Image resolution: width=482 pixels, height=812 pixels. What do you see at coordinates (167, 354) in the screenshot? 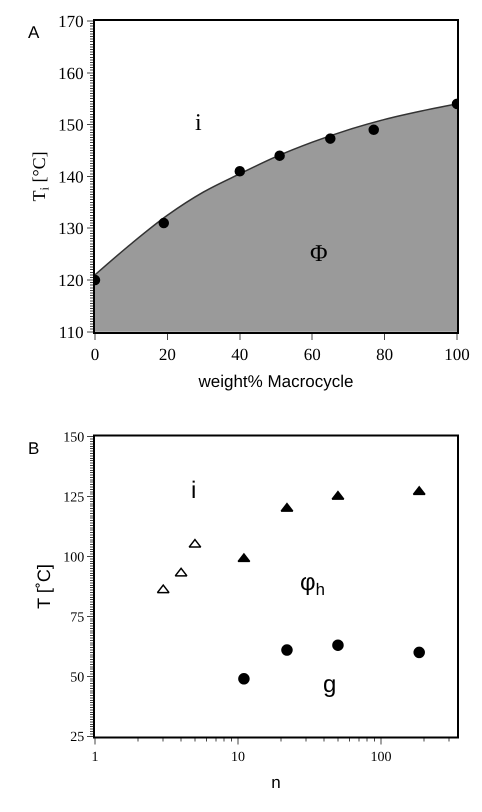
I see `x-tick-label: 20` at bounding box center [167, 354].